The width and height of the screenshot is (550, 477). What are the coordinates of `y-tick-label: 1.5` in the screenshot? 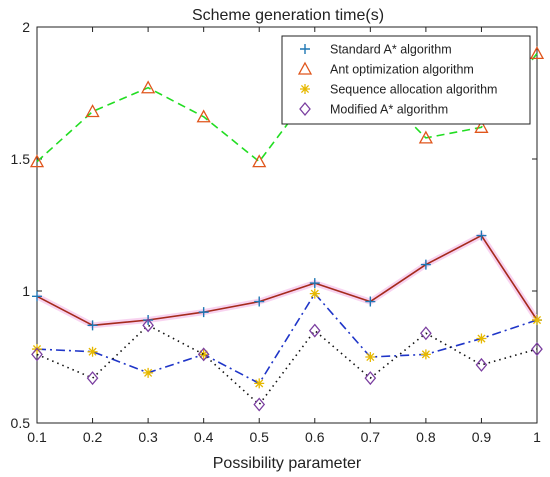 It's located at (21, 159).